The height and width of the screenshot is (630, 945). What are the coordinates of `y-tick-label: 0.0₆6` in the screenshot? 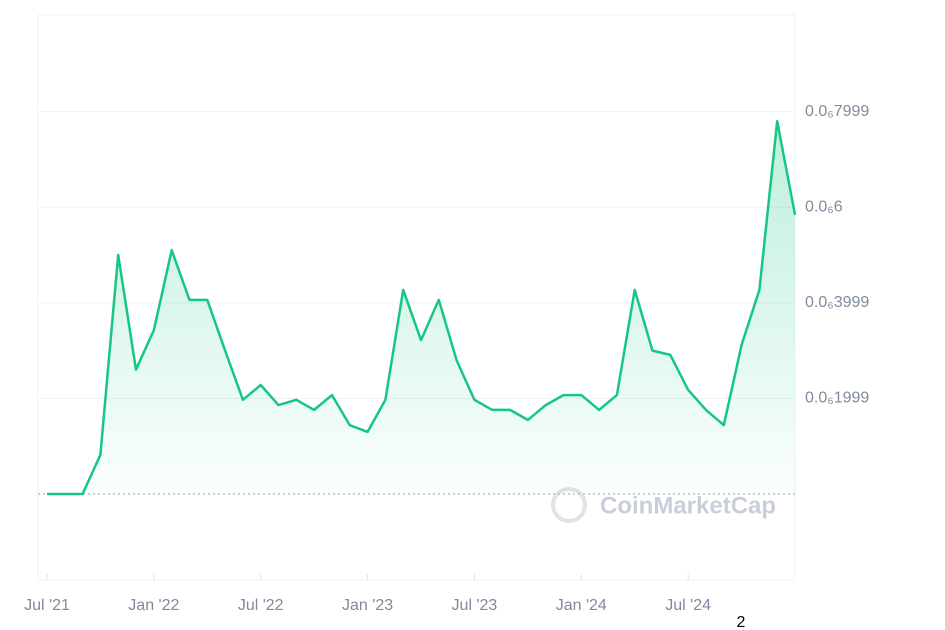 It's located at (824, 206).